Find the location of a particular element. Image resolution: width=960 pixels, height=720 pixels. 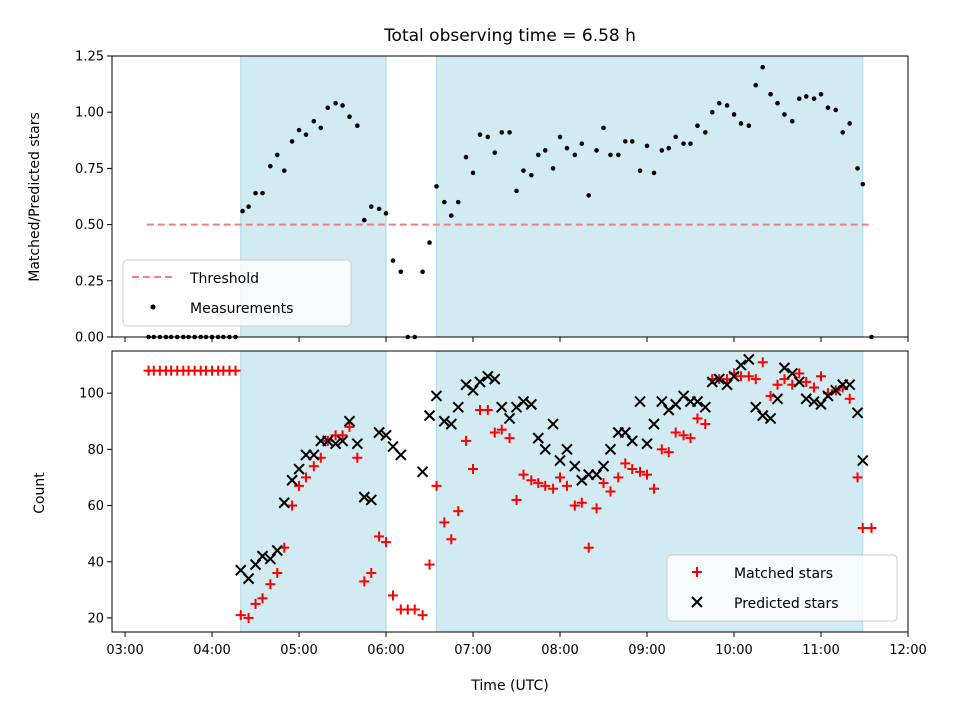

top-ytick-label: 0.50 is located at coordinates (89, 225).